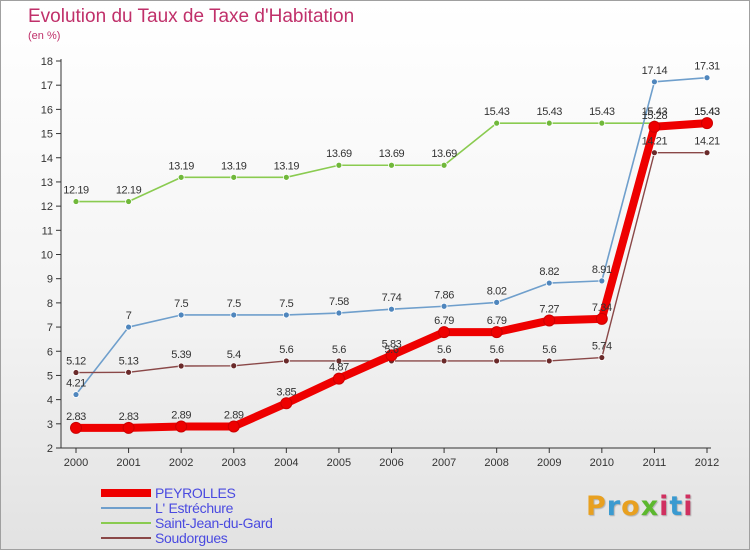  I want to click on y-tick-label: 8, so click(50, 304).